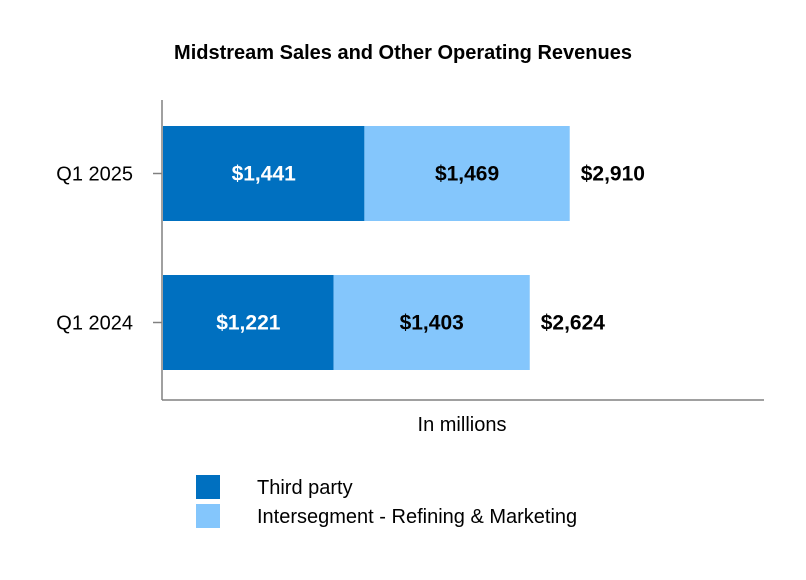 The width and height of the screenshot is (806, 580). I want to click on legend-label-intersegment-refining-marketing: Intersegment - Refining & Marketing, so click(417, 517).